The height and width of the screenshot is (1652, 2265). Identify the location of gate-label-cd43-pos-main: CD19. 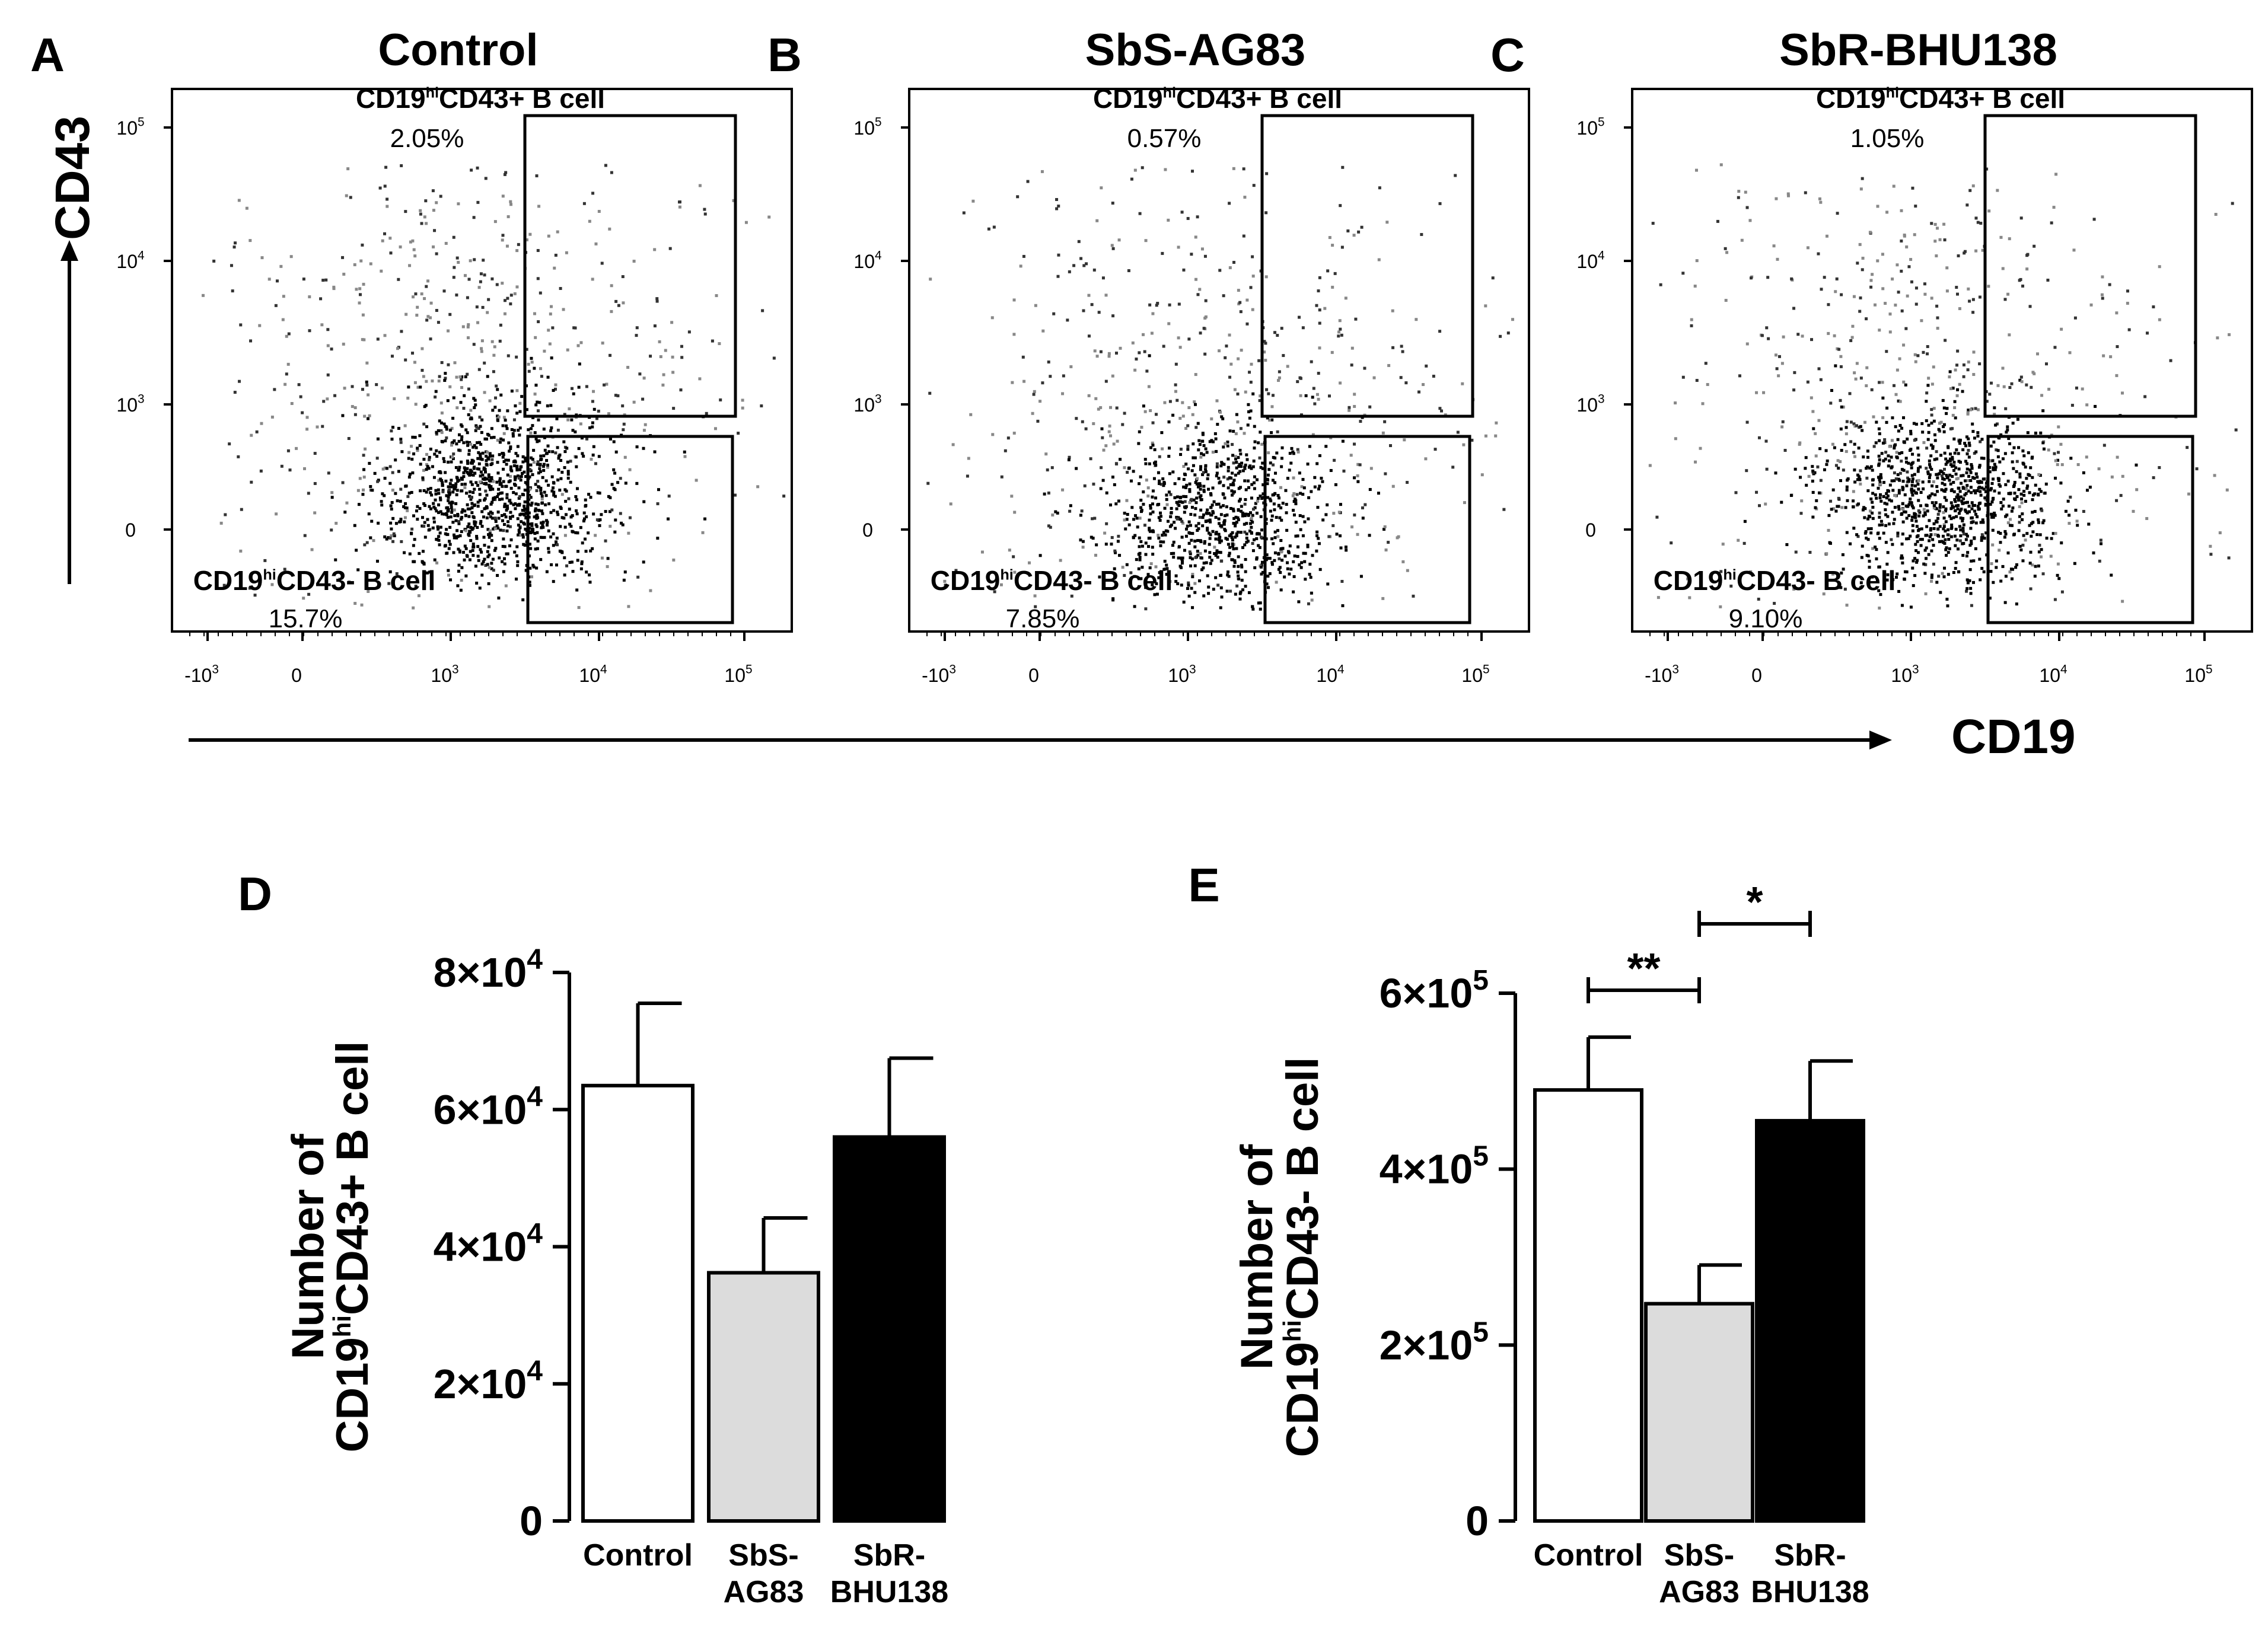
(1851, 98).